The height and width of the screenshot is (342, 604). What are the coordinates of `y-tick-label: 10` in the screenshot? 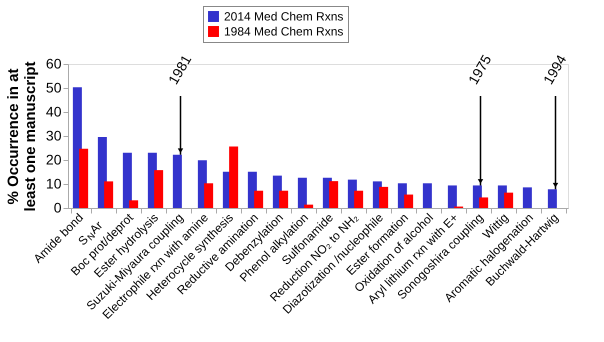 It's located at (54, 184).